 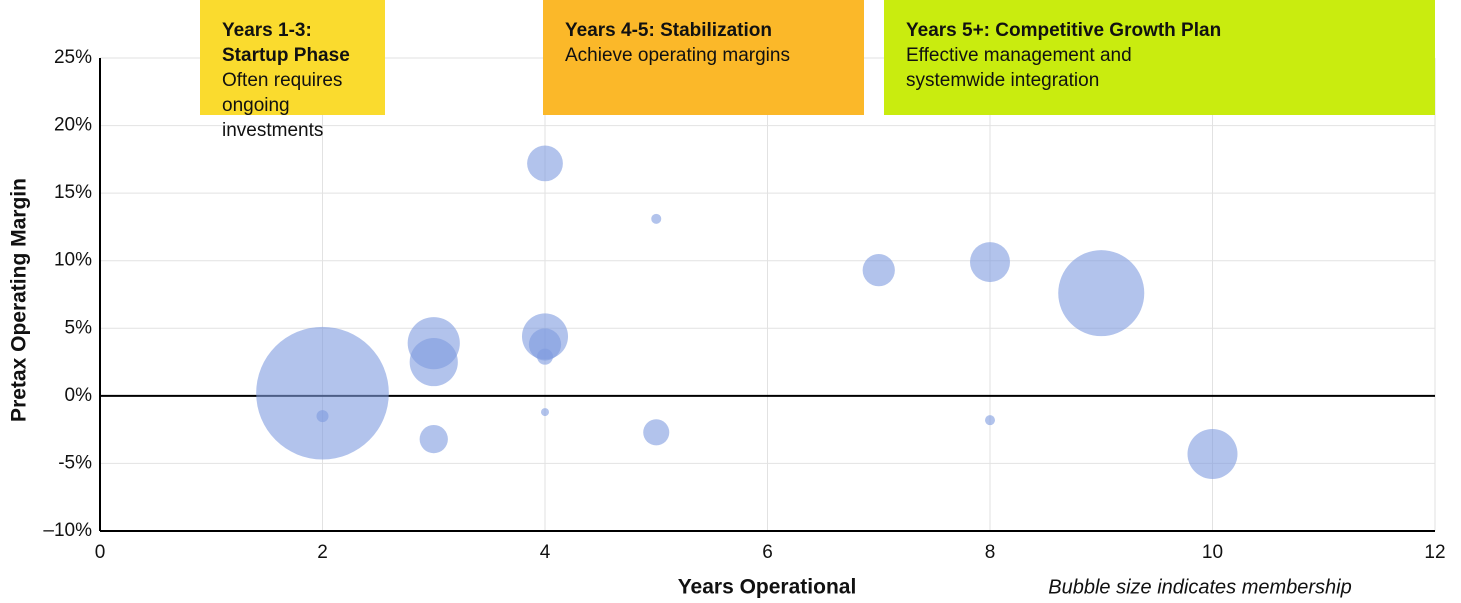 I want to click on phase-title: Years 4-5: Stabilization, so click(x=668, y=30).